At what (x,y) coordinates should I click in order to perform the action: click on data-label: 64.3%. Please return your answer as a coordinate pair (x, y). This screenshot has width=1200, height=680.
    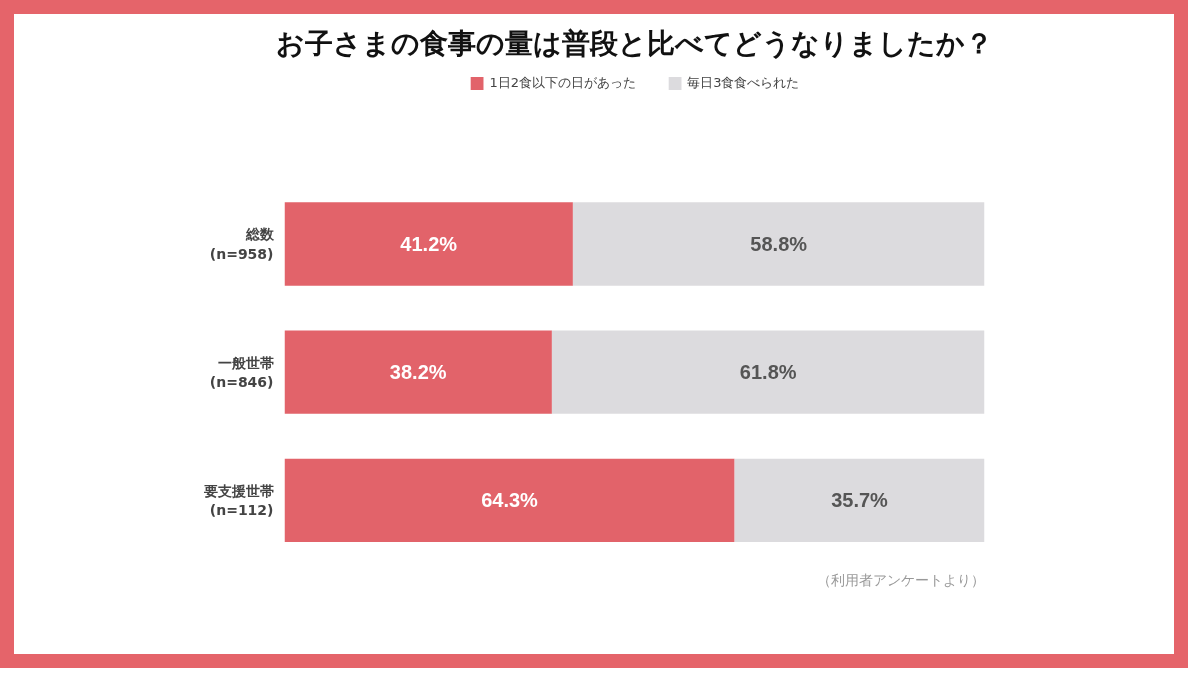
    Looking at the image, I should click on (510, 500).